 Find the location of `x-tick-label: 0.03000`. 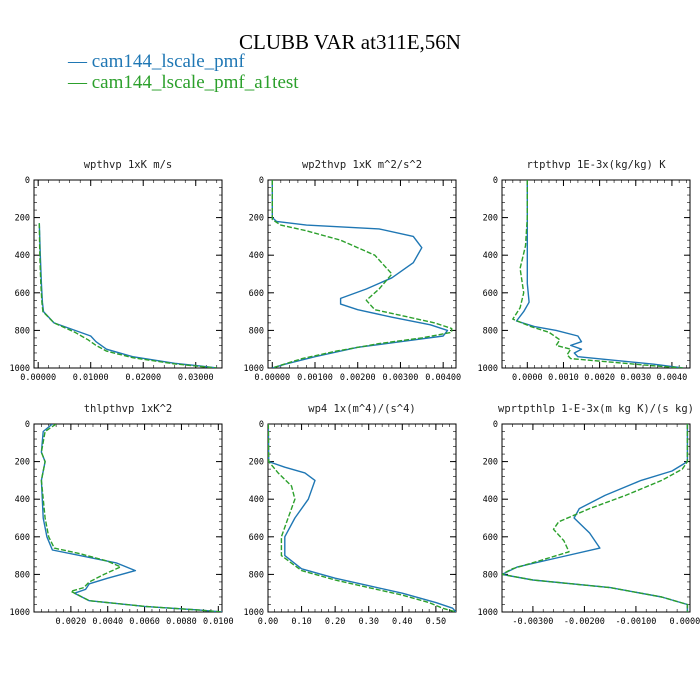

x-tick-label: 0.03000 is located at coordinates (196, 378).